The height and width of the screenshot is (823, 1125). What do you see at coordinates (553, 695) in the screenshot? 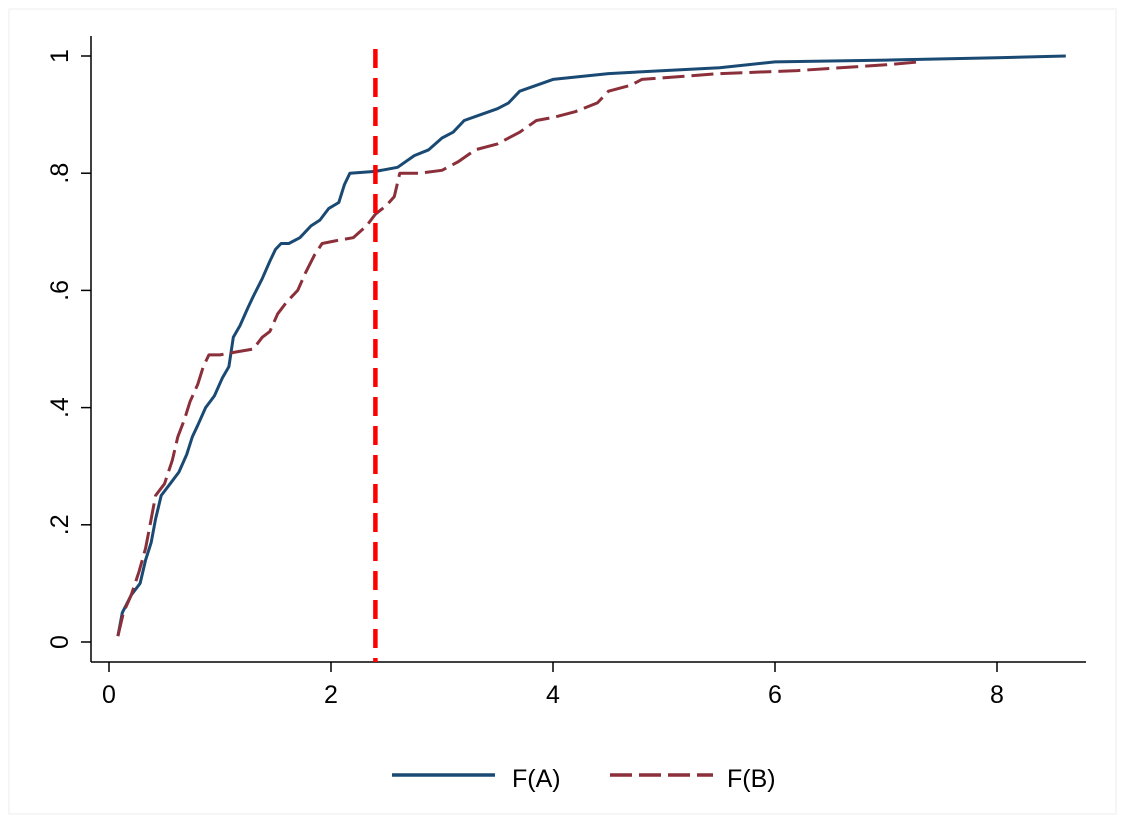
I see `x-tick-label: 4` at bounding box center [553, 695].